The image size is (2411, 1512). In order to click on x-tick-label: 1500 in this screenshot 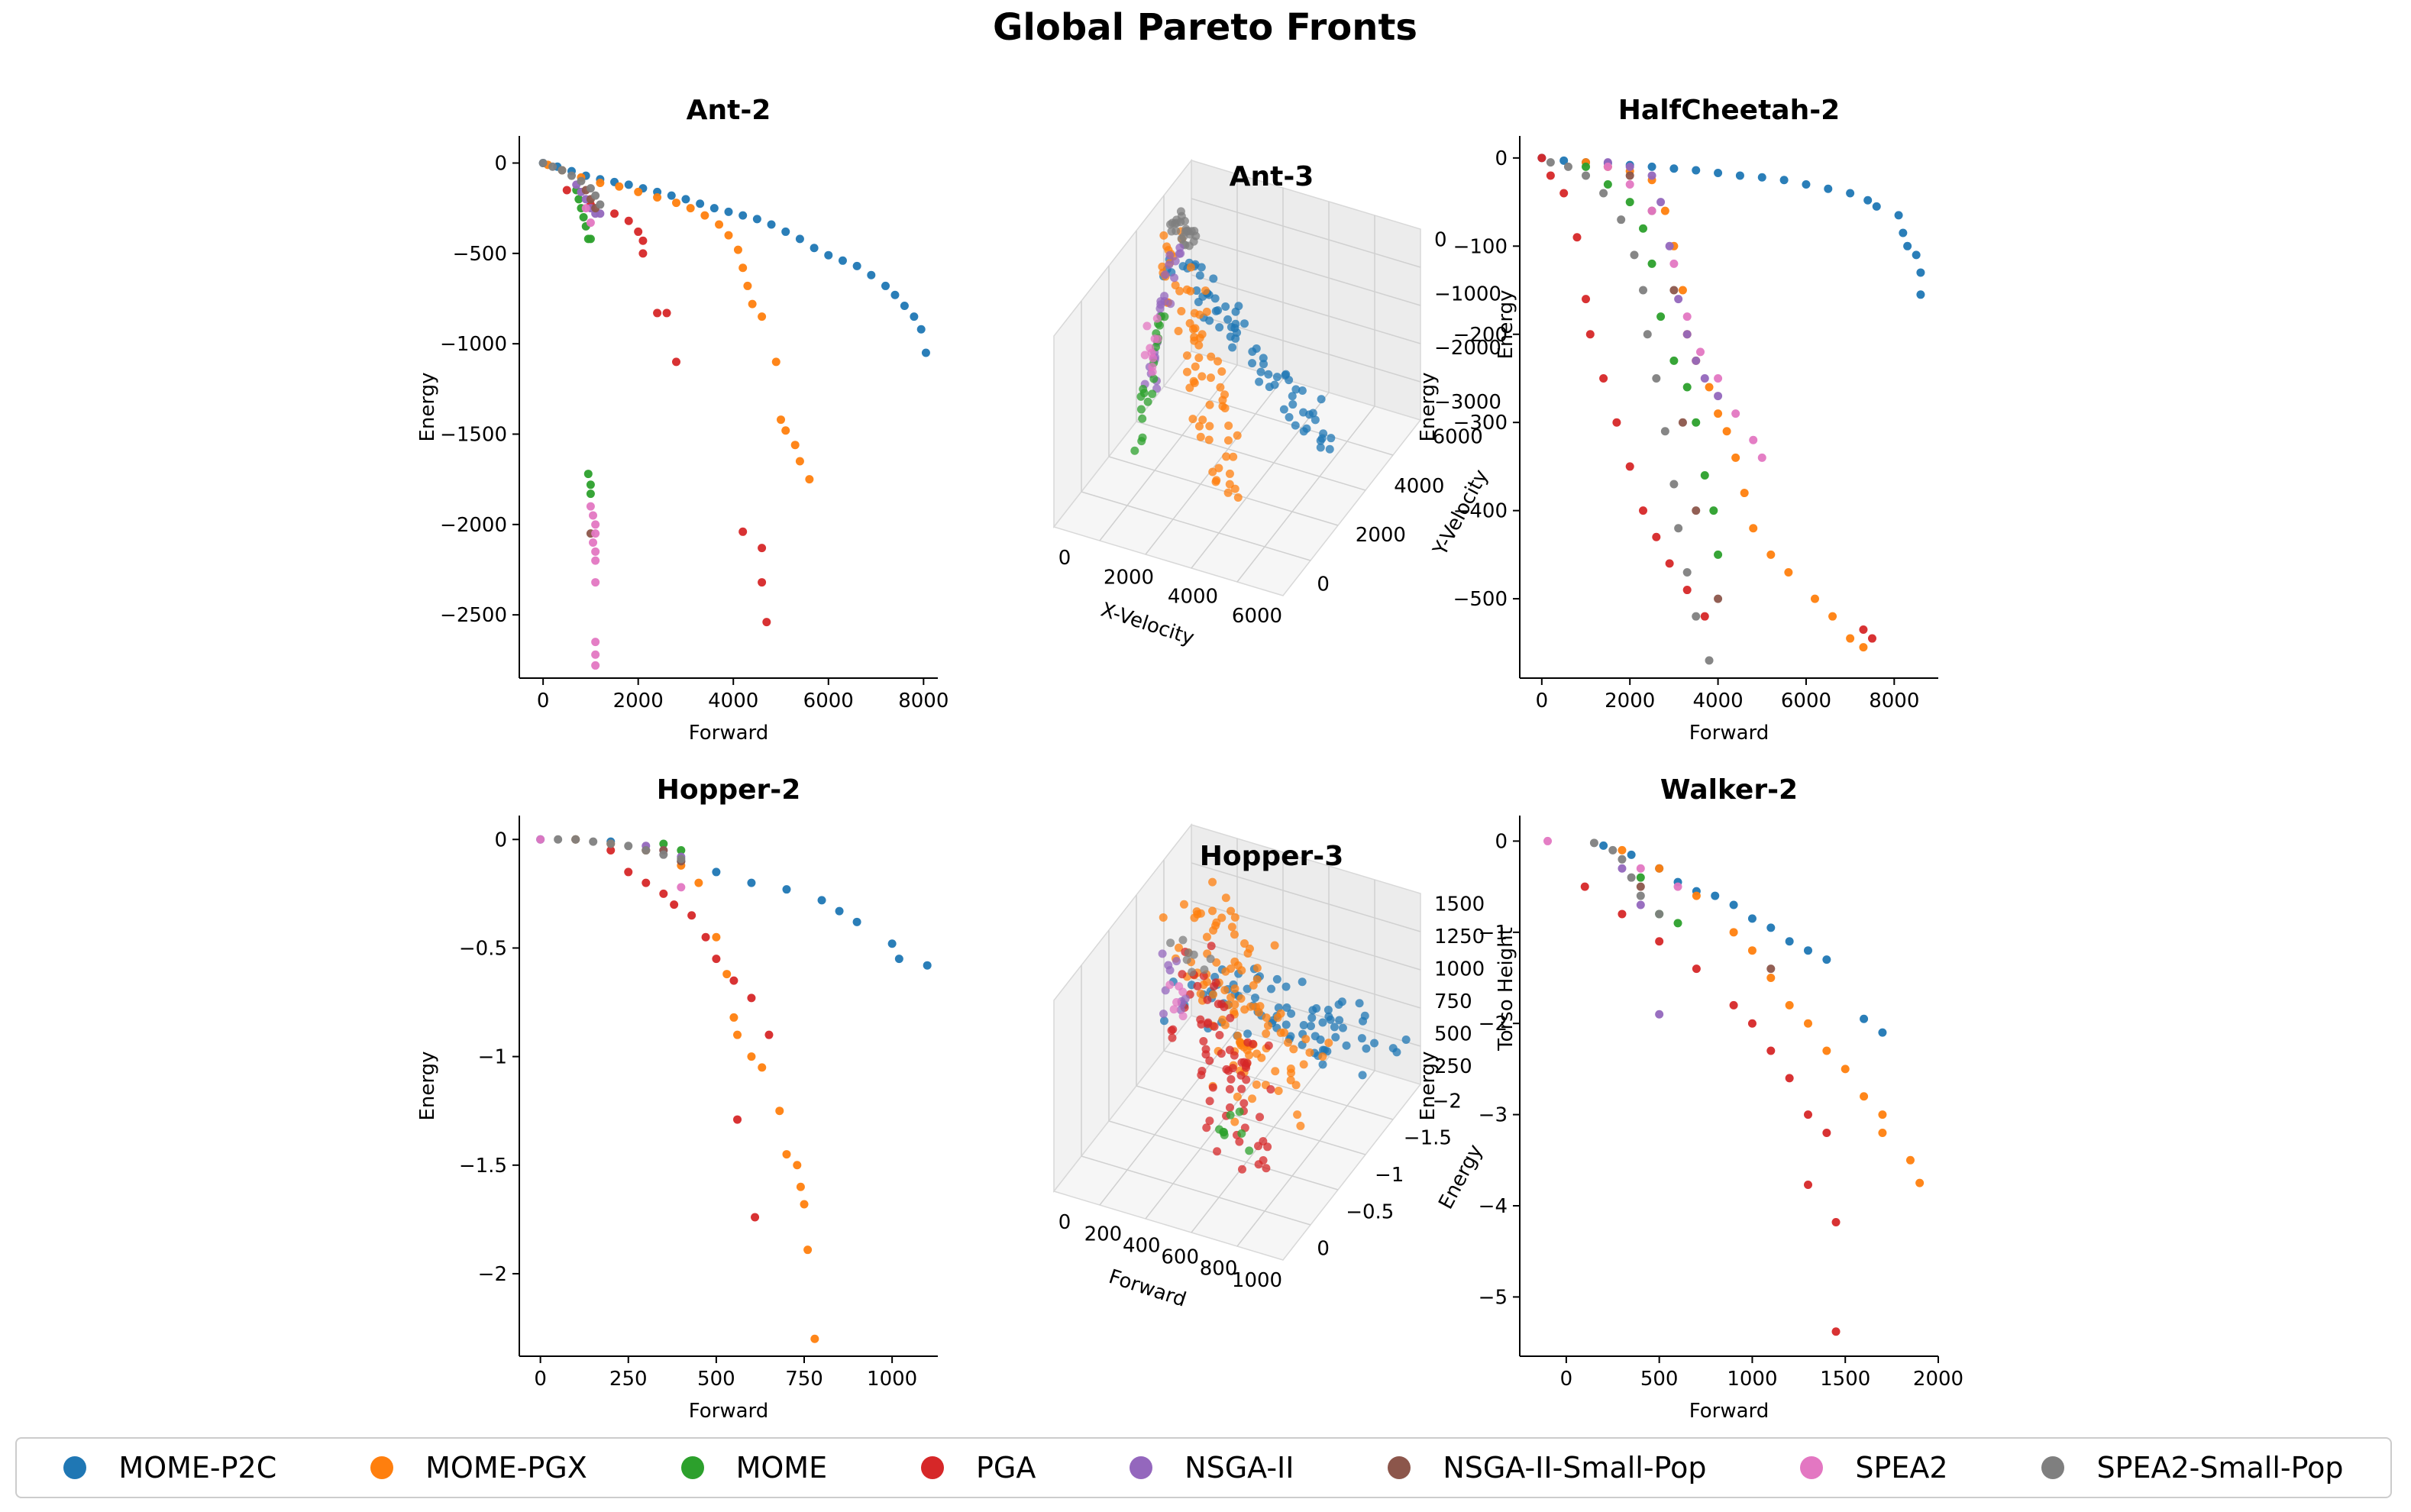, I will do `click(1845, 1379)`.